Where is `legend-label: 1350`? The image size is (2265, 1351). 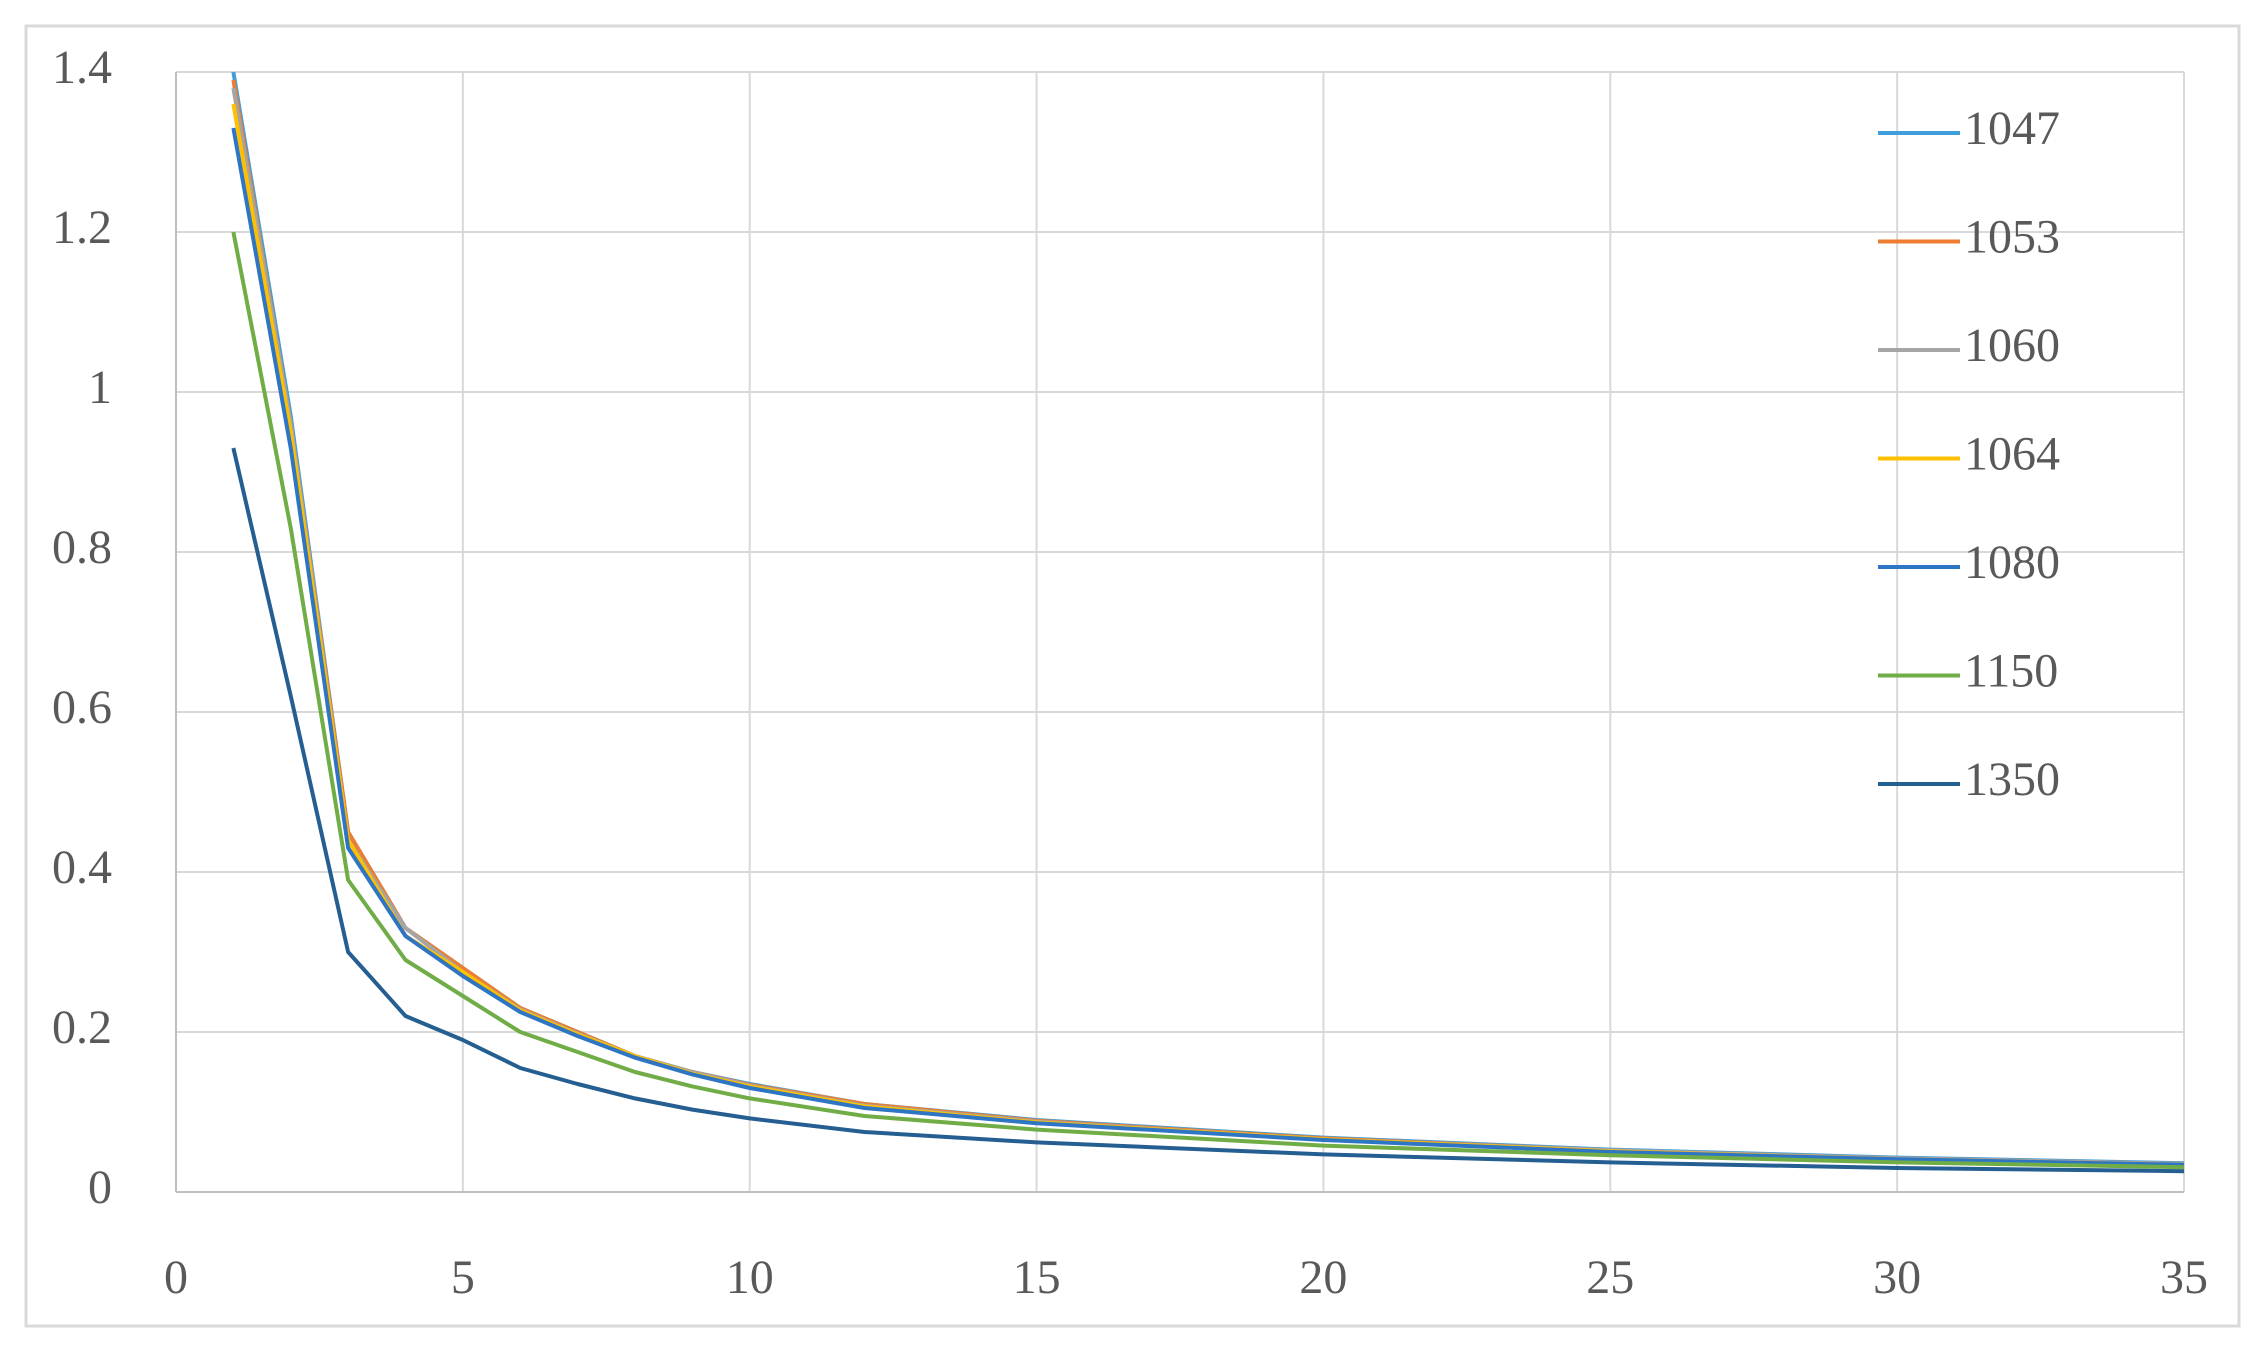 legend-label: 1350 is located at coordinates (2012, 779).